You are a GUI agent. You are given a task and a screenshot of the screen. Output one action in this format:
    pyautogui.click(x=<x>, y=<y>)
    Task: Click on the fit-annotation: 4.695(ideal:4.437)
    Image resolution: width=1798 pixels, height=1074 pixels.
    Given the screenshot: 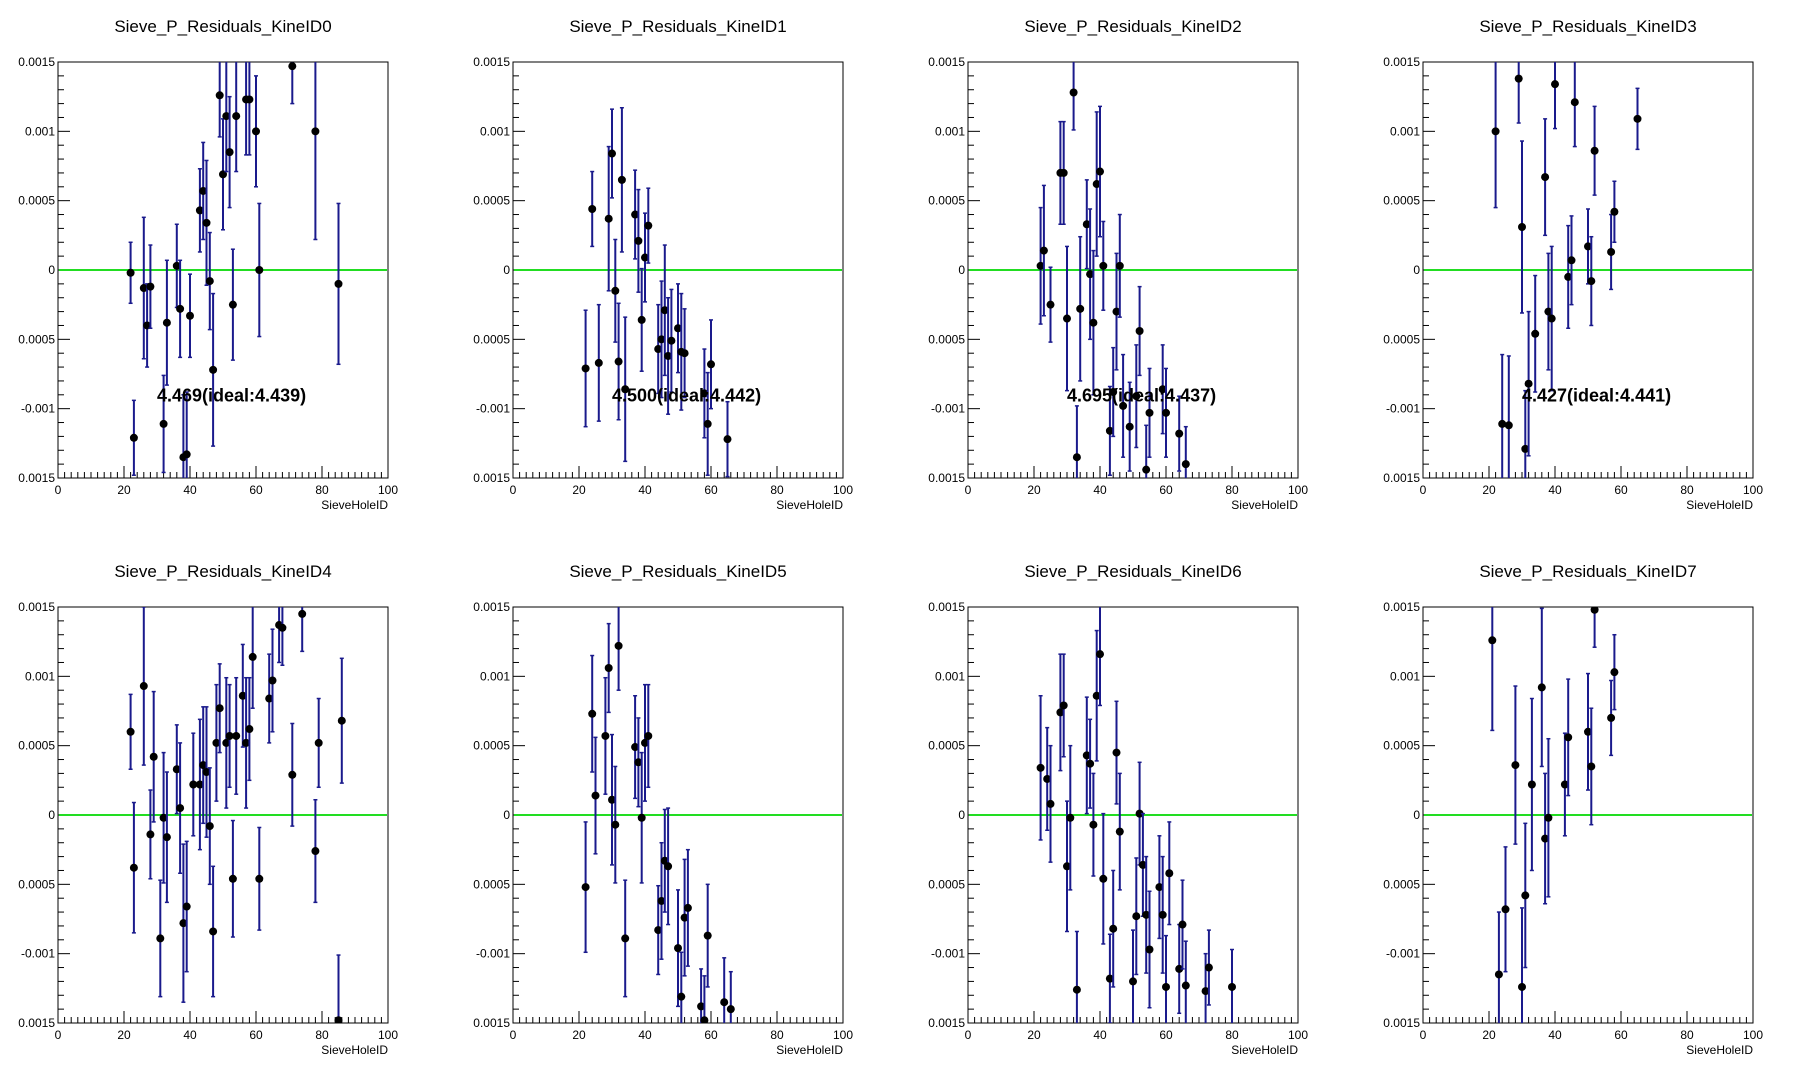 What is the action you would take?
    pyautogui.click(x=1141, y=396)
    